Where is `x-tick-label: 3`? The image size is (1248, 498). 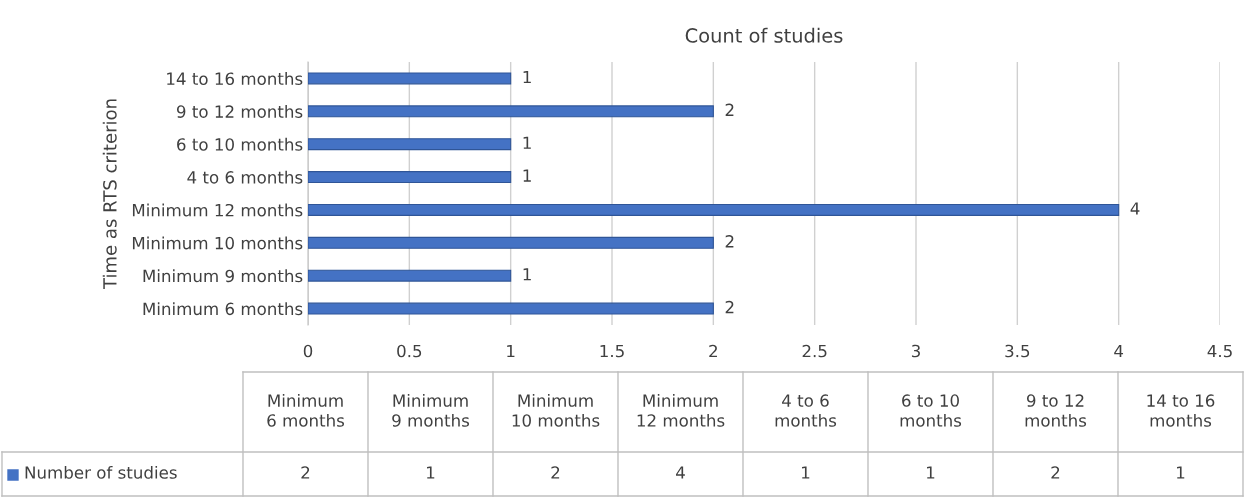
x-tick-label: 3 is located at coordinates (915, 351).